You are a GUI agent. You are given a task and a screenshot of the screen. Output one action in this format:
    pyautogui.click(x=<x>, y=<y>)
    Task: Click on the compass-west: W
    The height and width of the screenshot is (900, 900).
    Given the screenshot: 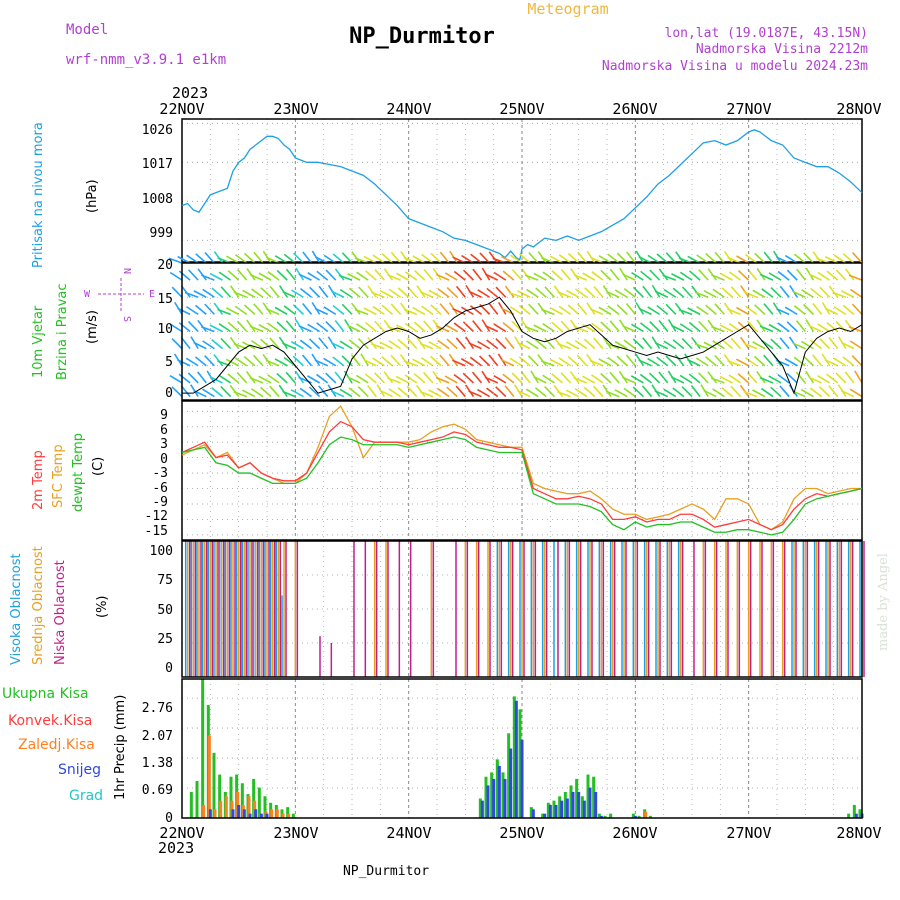 What is the action you would take?
    pyautogui.click(x=87, y=294)
    